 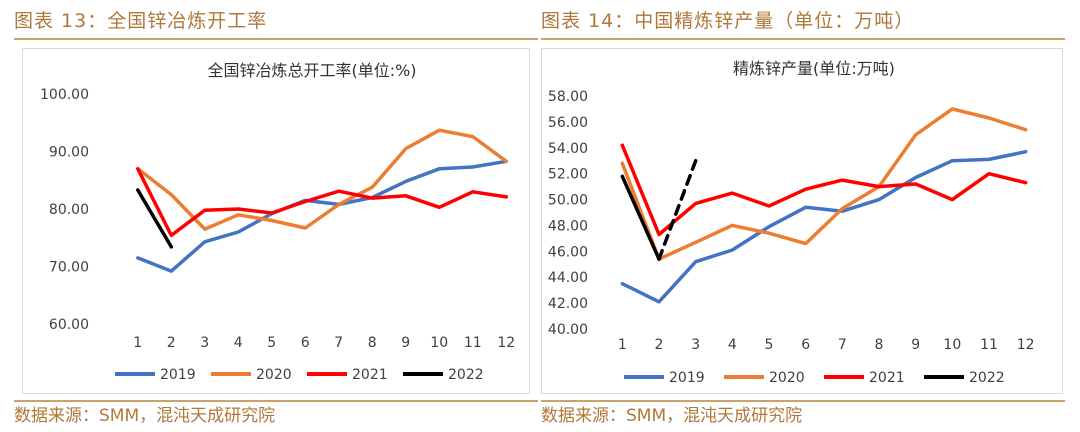 What do you see at coordinates (568, 304) in the screenshot?
I see `y-tick-label: 42.00` at bounding box center [568, 304].